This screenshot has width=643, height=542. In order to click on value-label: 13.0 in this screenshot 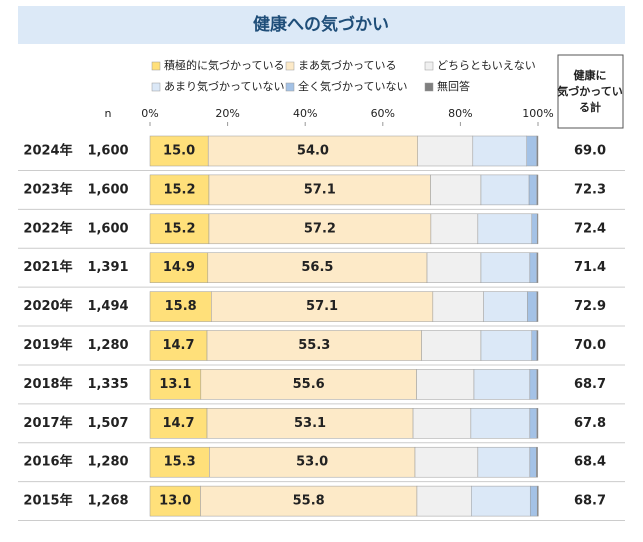, I will do `click(175, 501)`.